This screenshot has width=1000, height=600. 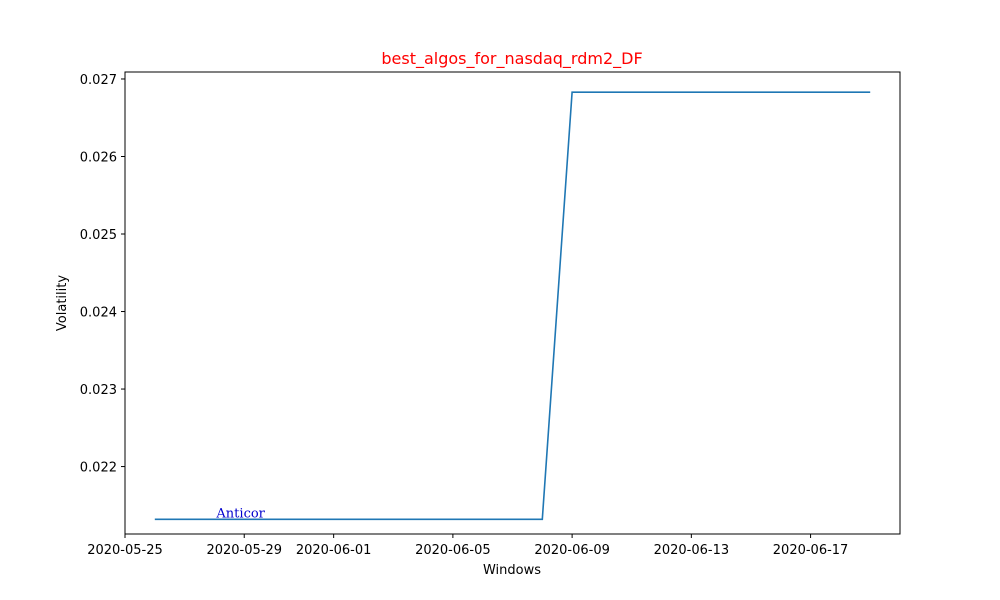 What do you see at coordinates (98, 468) in the screenshot?
I see `y-tick-label: 0.022` at bounding box center [98, 468].